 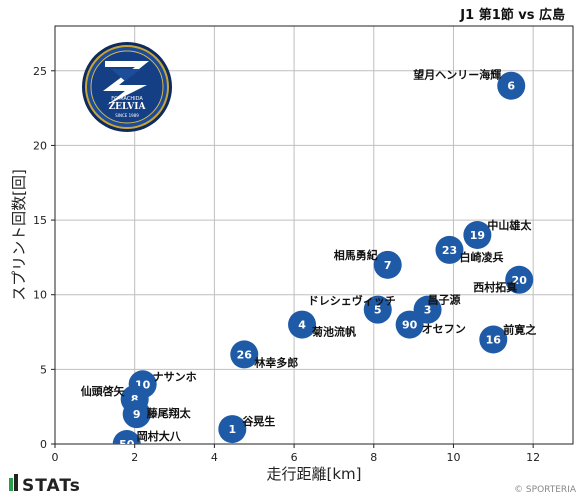 I want to click on data-point-number: 8, so click(x=135, y=399).